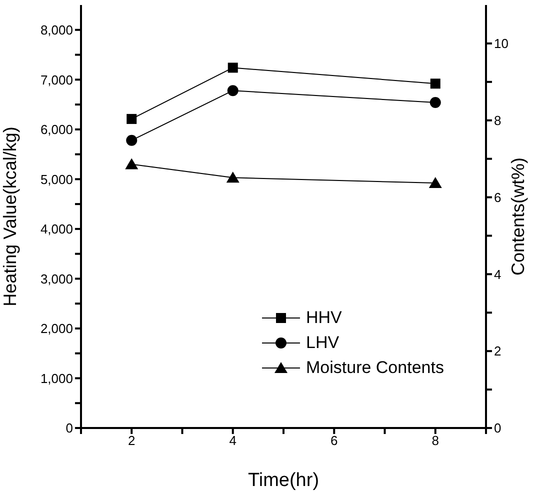 The image size is (536, 492). Describe the element at coordinates (232, 440) in the screenshot. I see `x-tick-label: 4` at that location.